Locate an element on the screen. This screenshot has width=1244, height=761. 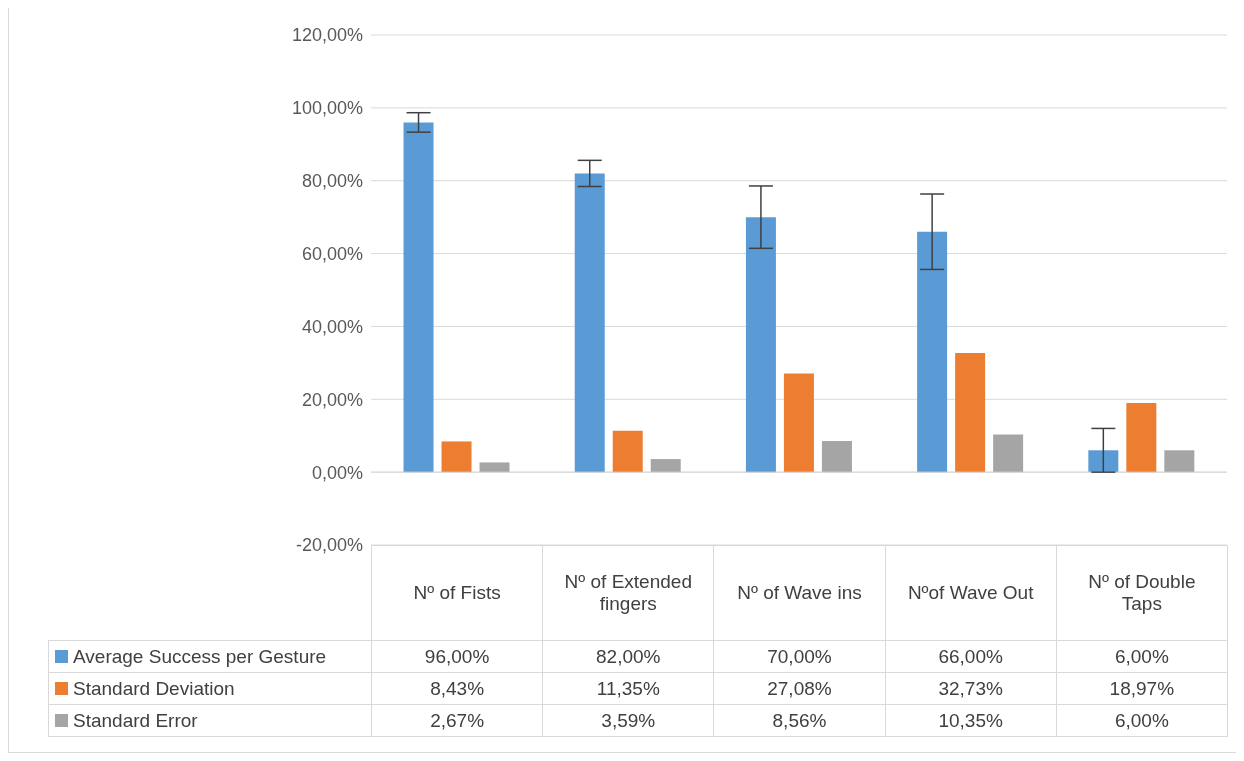
data-label: 8,43% is located at coordinates (457, 688).